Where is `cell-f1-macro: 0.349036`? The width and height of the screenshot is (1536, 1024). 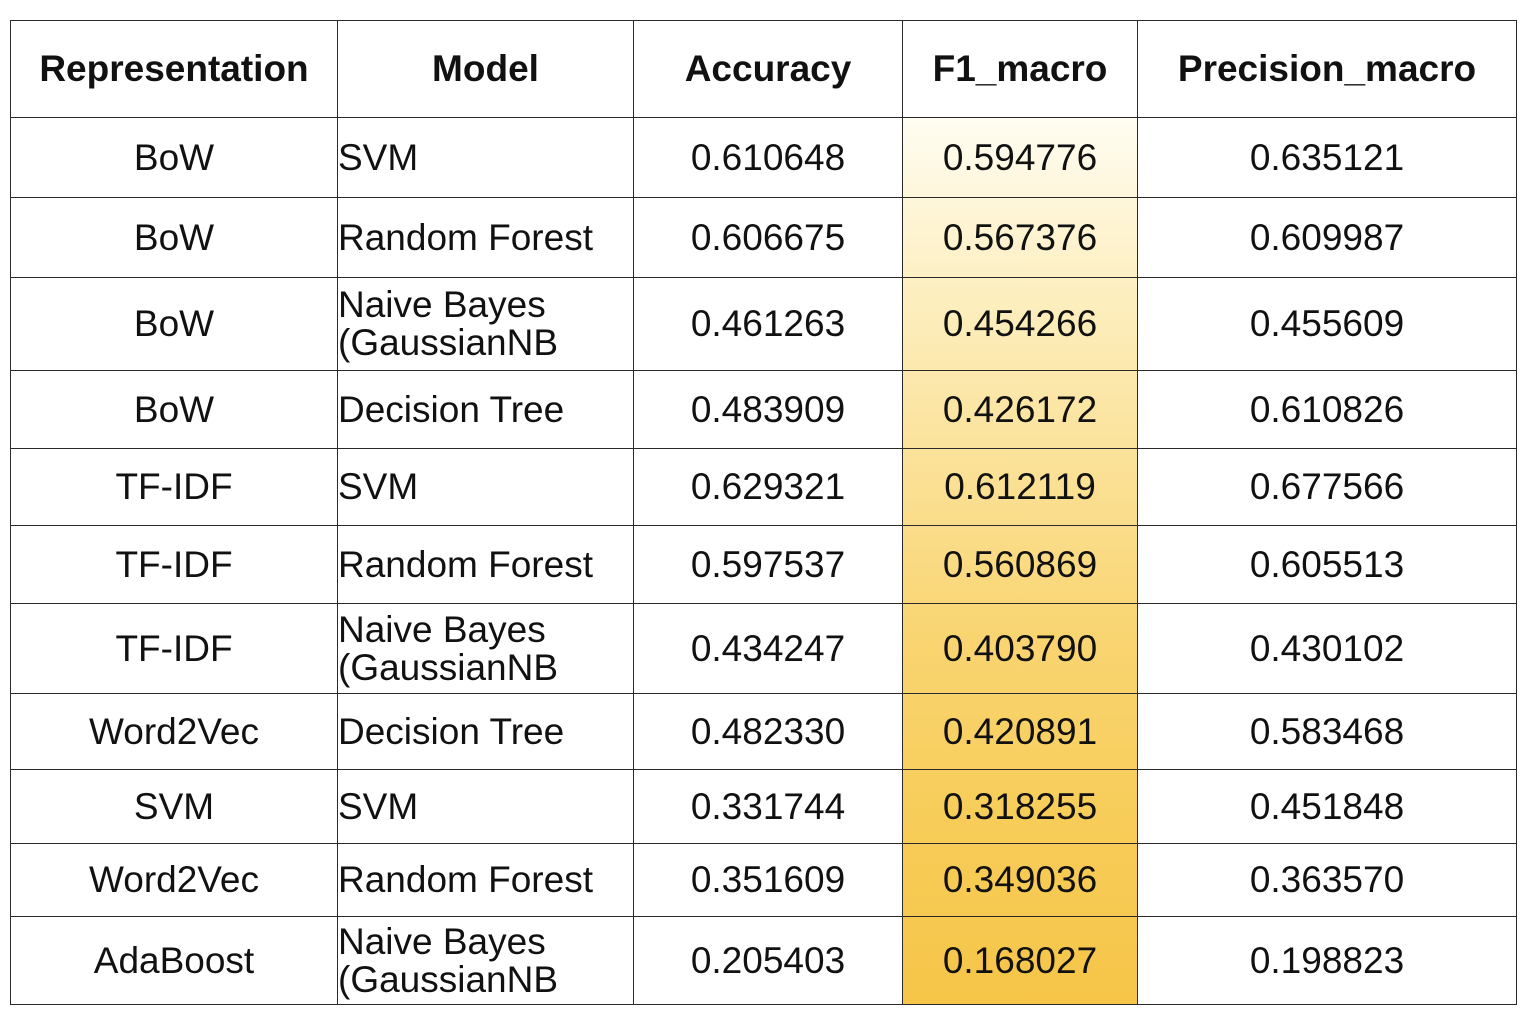
cell-f1-macro: 0.349036 is located at coordinates (1020, 880).